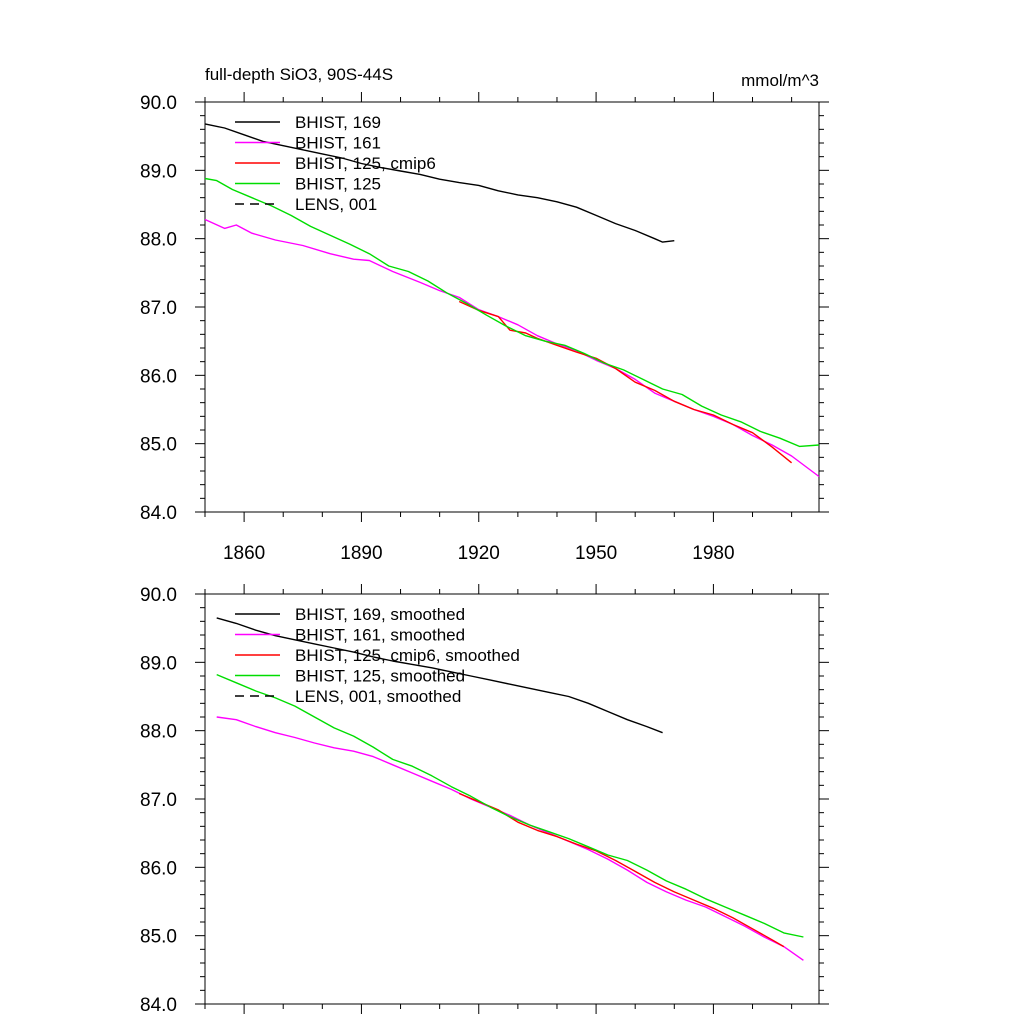 The image size is (1024, 1024). What do you see at coordinates (780, 80) in the screenshot?
I see `units-label: mmol/m^3` at bounding box center [780, 80].